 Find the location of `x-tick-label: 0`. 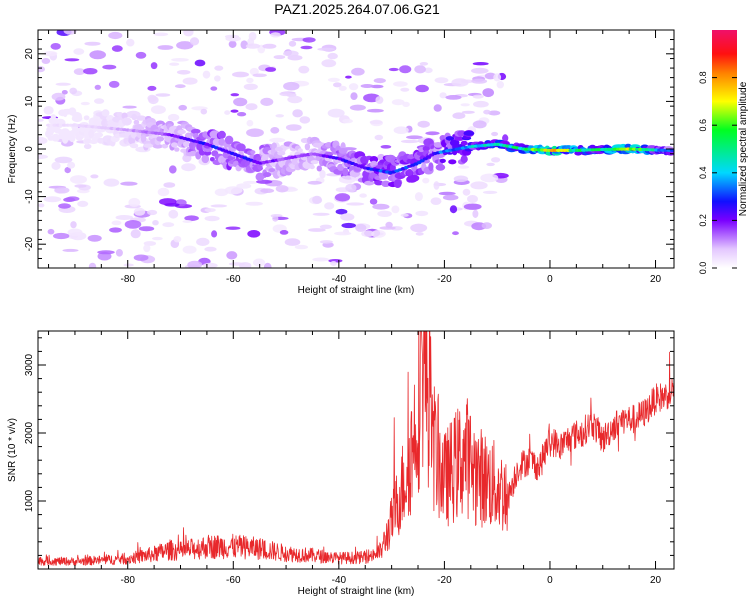

x-tick-label: 0 is located at coordinates (550, 279).